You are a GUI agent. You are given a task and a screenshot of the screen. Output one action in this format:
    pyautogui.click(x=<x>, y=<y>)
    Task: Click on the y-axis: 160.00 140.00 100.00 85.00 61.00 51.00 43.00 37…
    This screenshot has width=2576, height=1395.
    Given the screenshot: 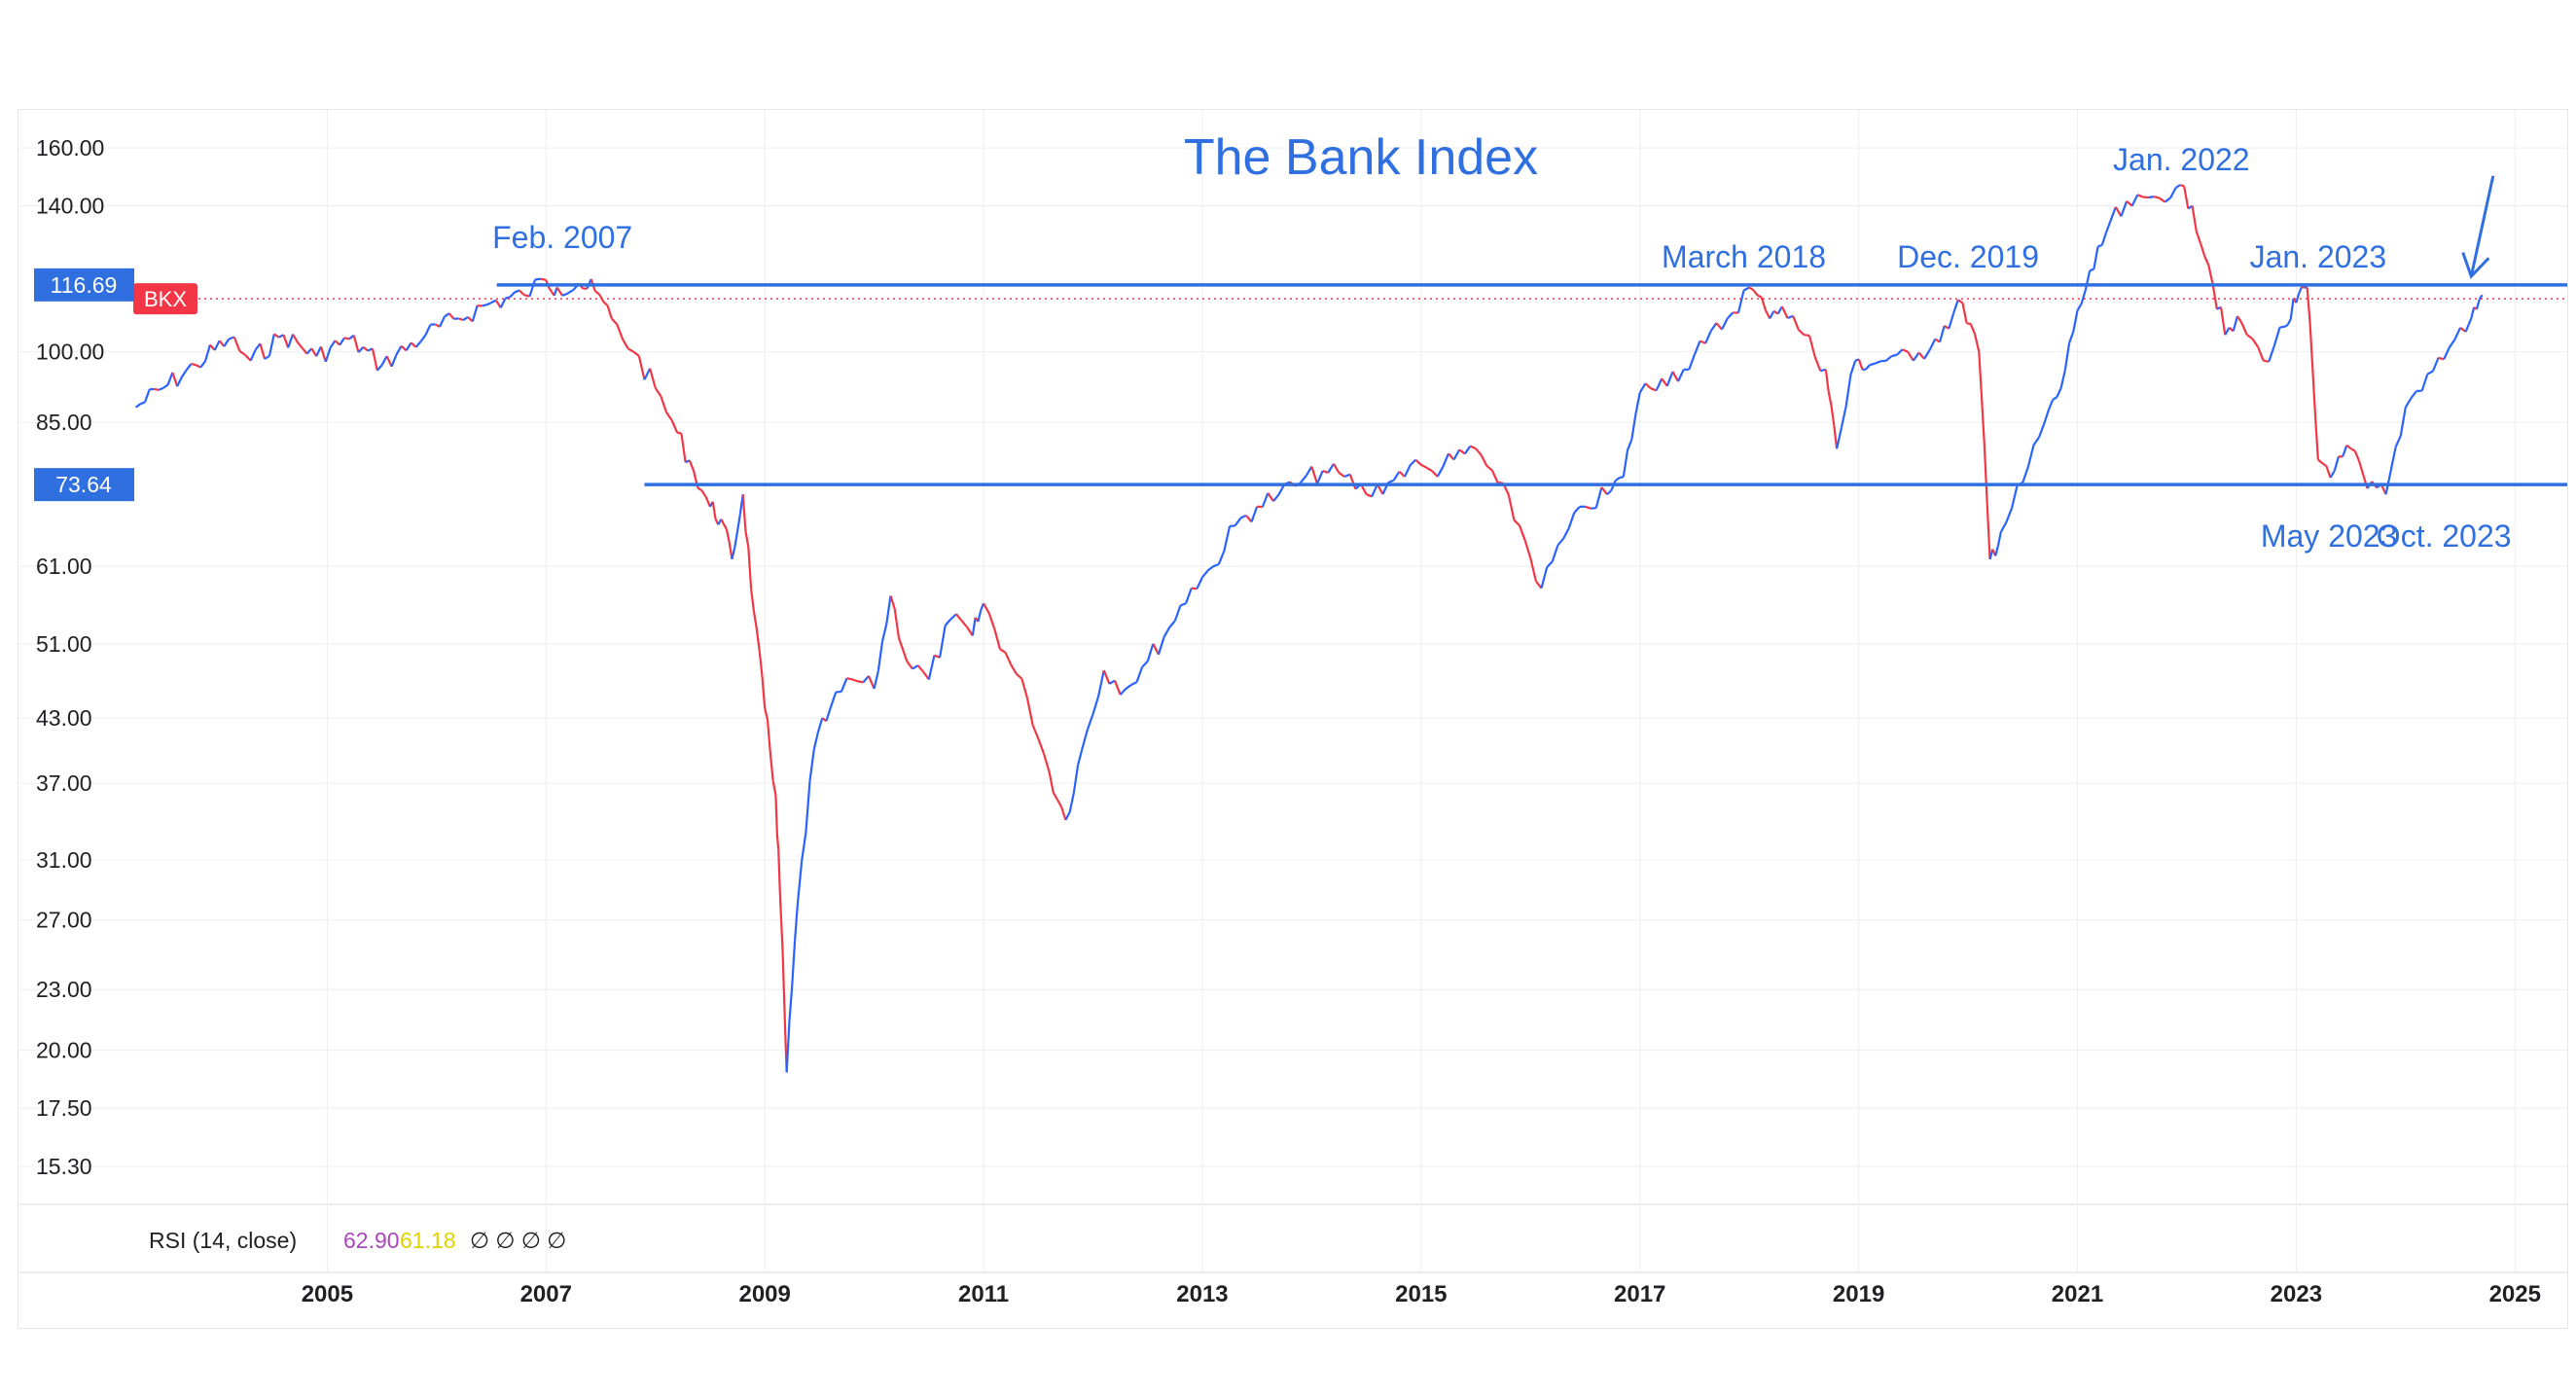 What is the action you would take?
    pyautogui.click(x=70, y=657)
    